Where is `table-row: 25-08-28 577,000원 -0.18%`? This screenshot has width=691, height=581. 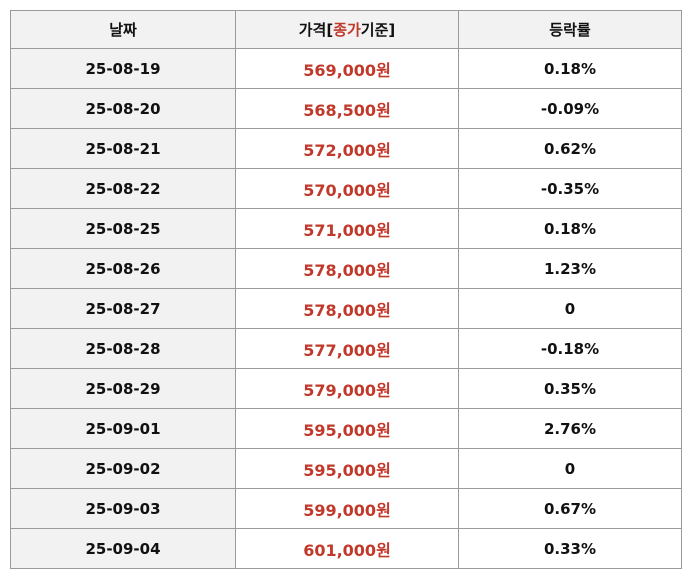
table-row: 25-08-28 577,000원 -0.18% is located at coordinates (346, 348).